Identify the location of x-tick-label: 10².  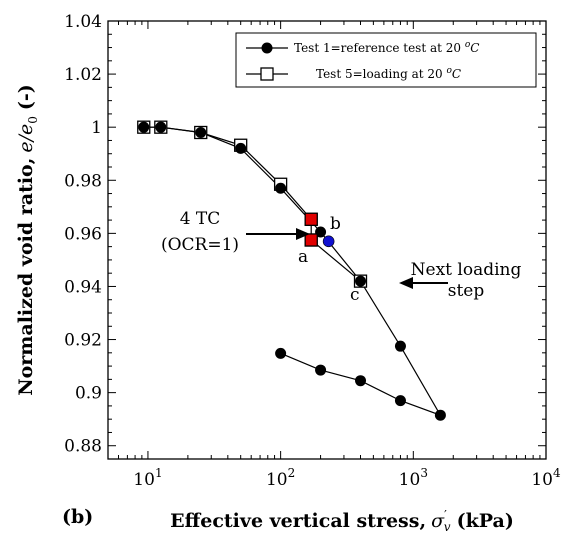
(280, 478).